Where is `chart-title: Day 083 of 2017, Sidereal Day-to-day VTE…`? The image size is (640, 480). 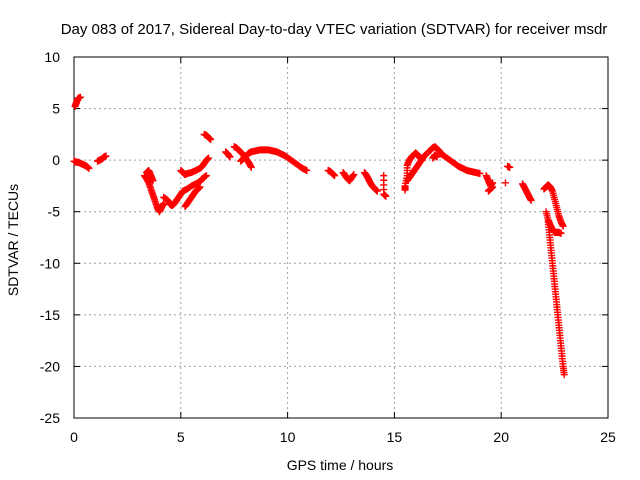 chart-title: Day 083 of 2017, Sidereal Day-to-day VTE… is located at coordinates (334, 29).